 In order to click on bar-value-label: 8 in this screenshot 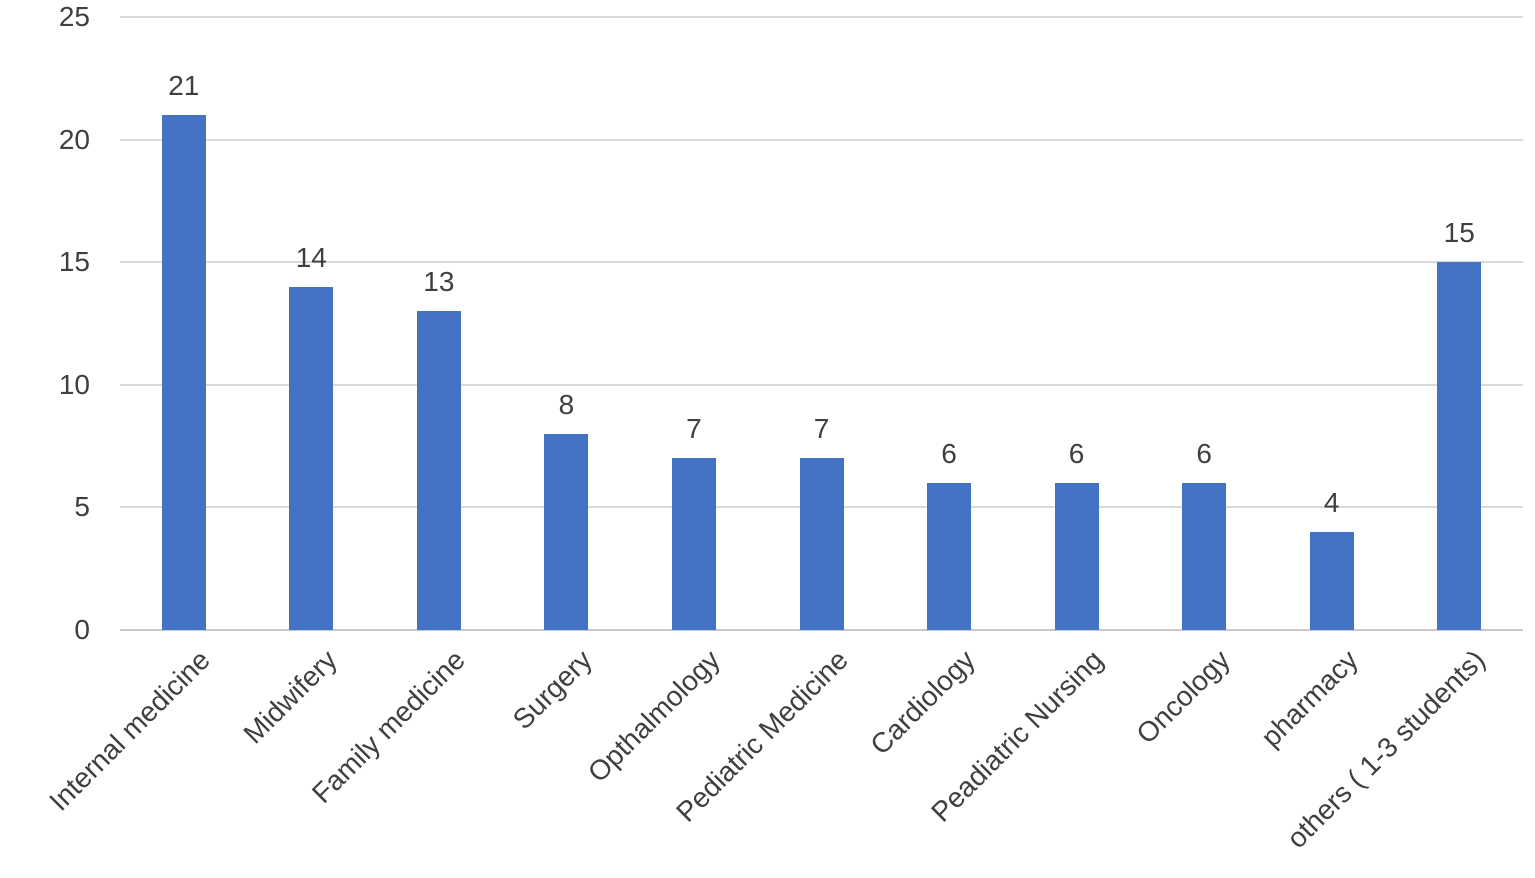, I will do `click(566, 404)`.